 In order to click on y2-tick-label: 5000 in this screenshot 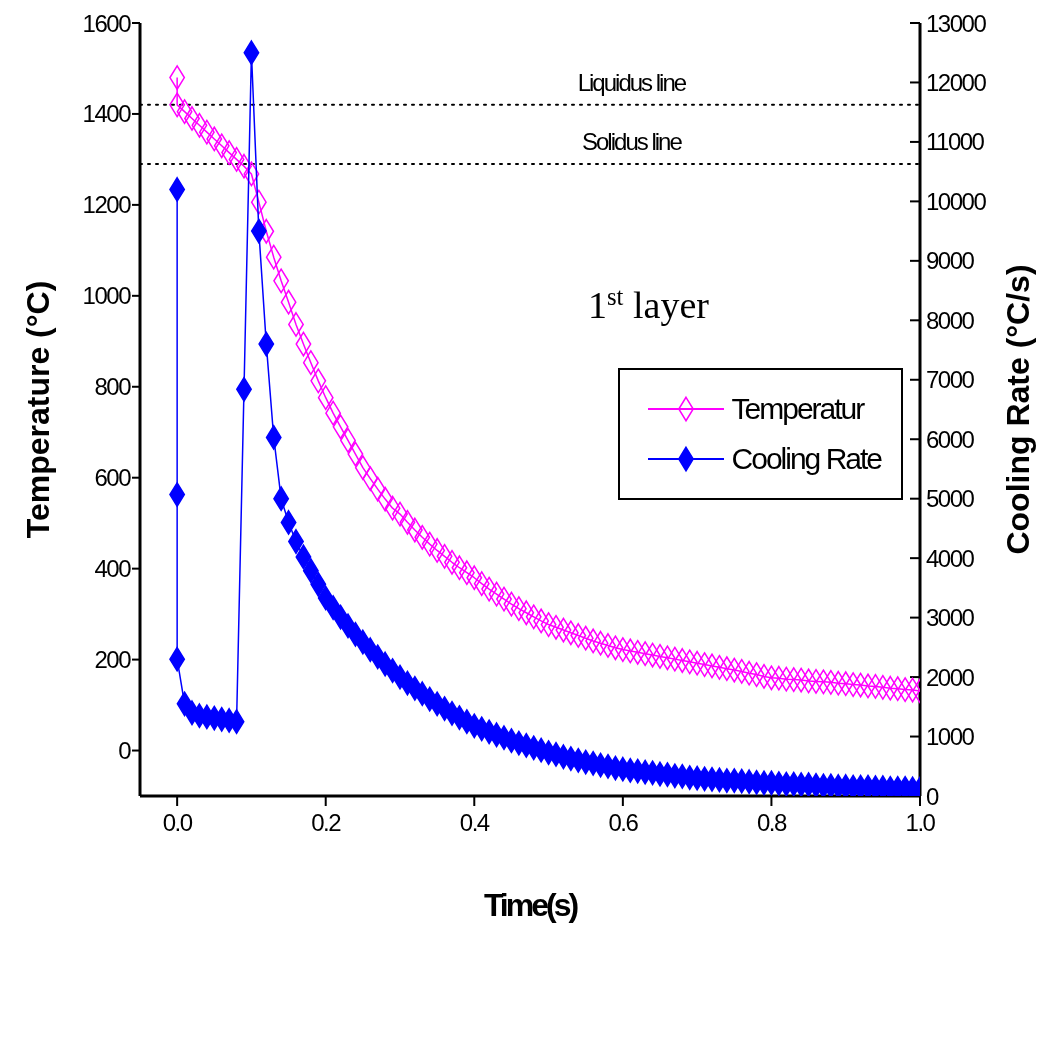, I will do `click(950, 499)`.